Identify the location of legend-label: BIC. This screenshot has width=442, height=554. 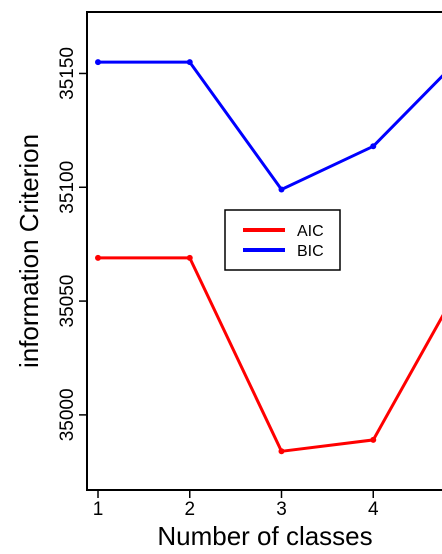
(310, 251).